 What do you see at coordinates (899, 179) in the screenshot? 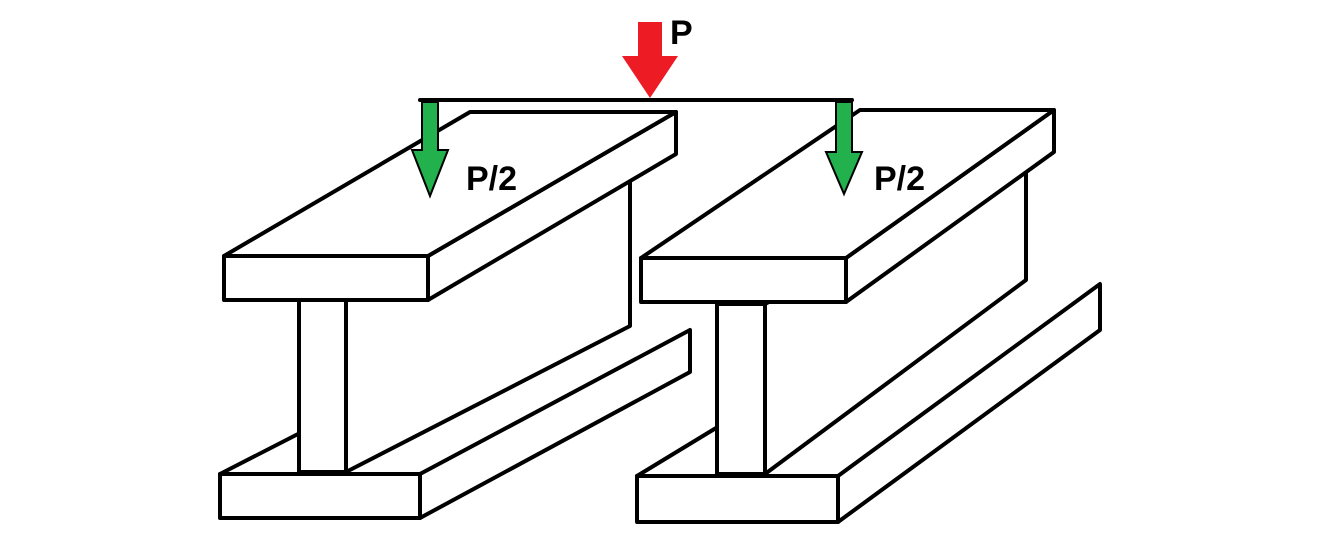
I see `right-load-label: P/2` at bounding box center [899, 179].